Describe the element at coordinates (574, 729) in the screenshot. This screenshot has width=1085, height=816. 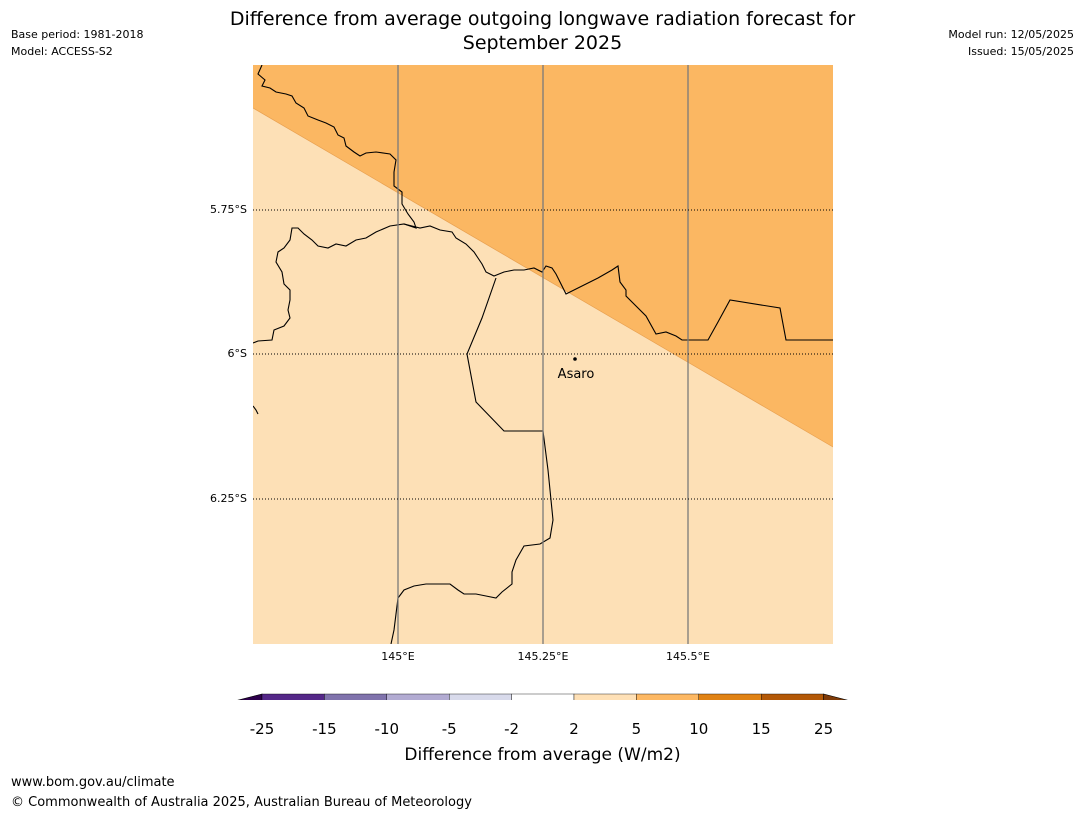
I see `colorbar-tick-label: 2` at that location.